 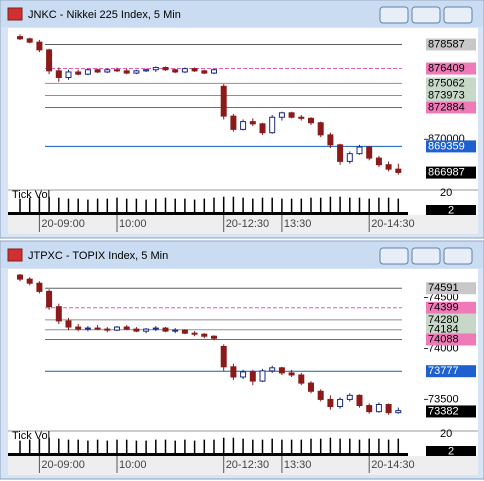 I want to click on level-label: 872884, so click(x=446, y=107).